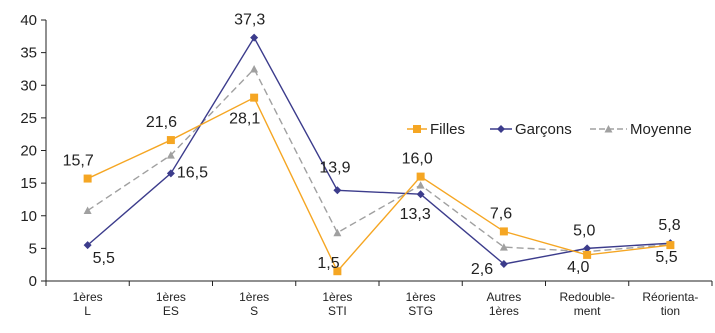  I want to click on x-category-label: Autres, so click(504, 297).